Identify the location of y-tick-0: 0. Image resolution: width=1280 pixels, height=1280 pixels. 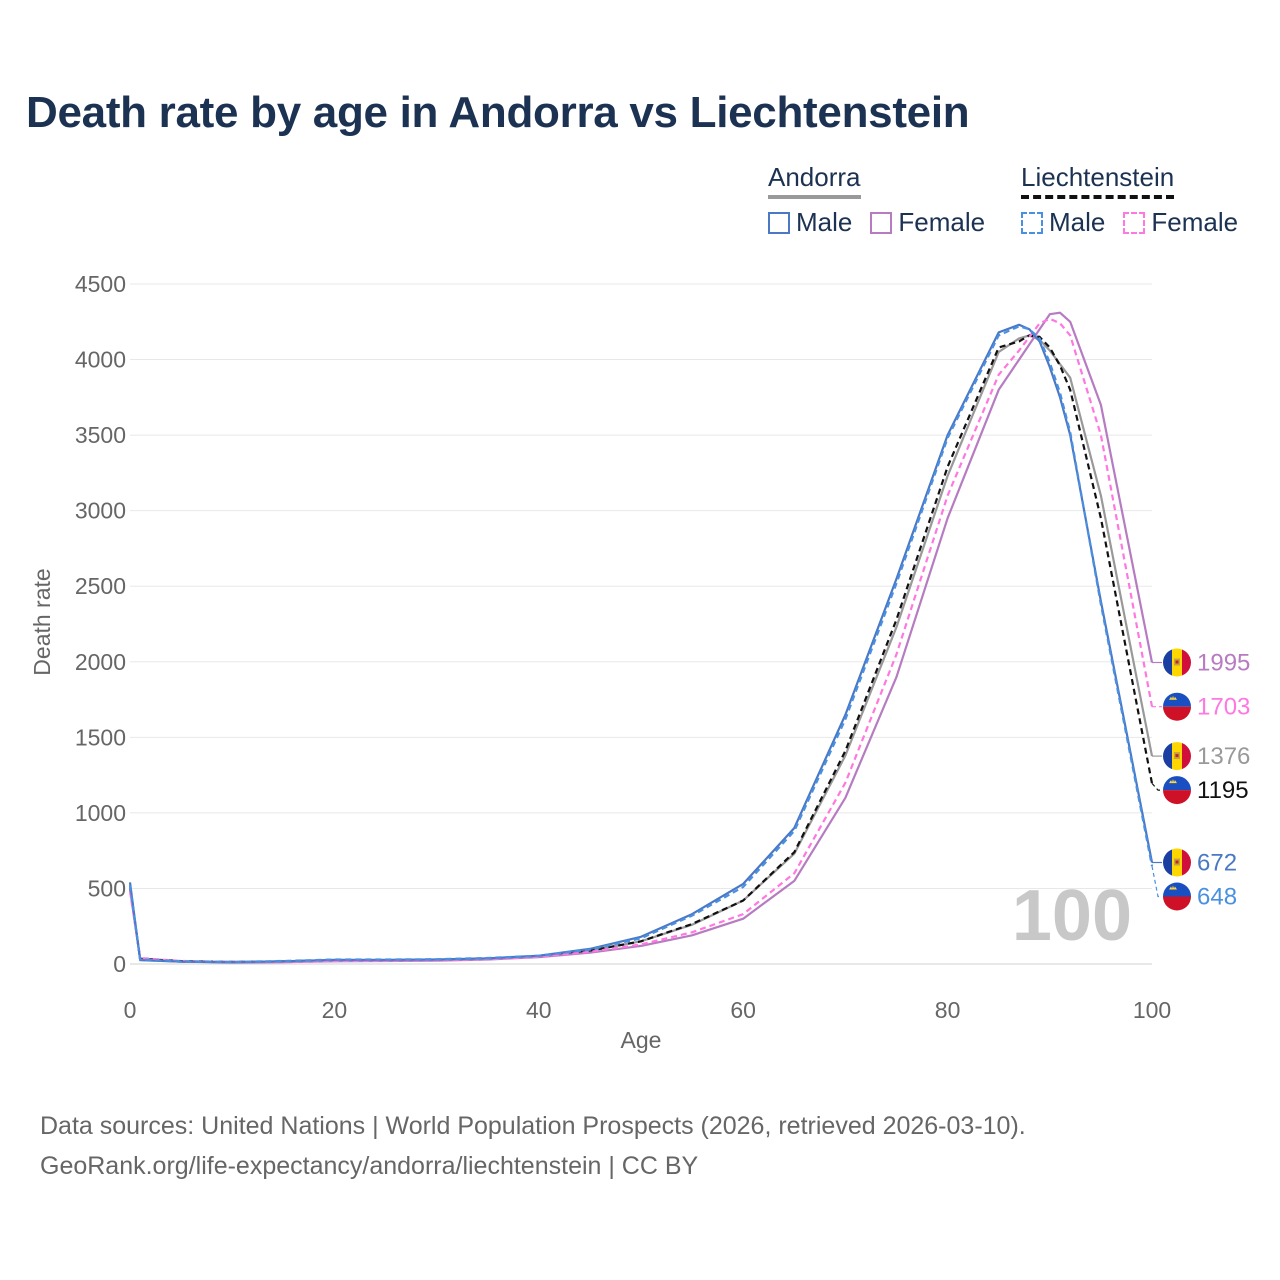
(119, 964).